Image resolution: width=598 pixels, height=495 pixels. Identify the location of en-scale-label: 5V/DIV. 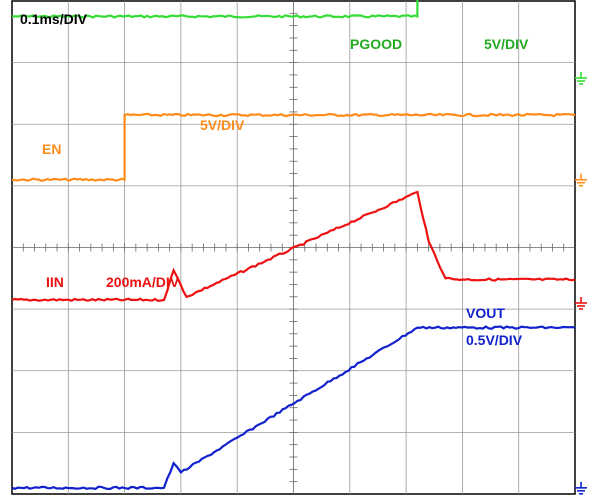
(222, 125).